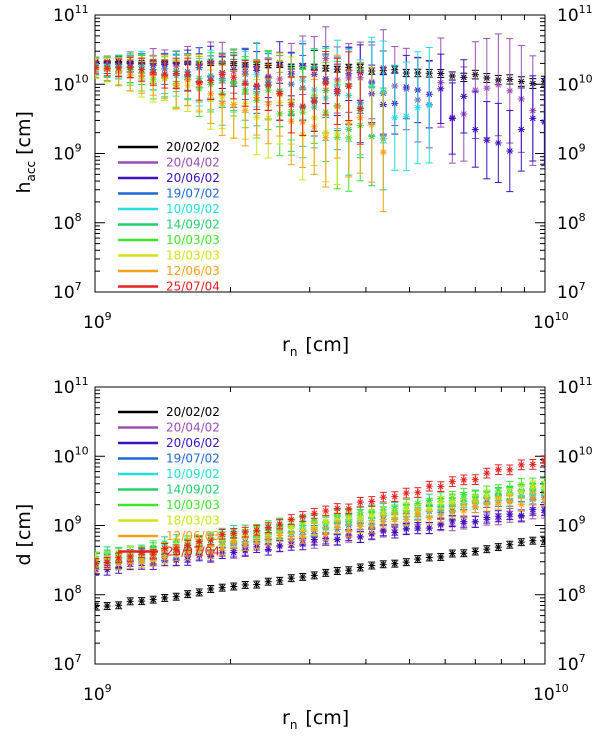 The height and width of the screenshot is (739, 600). What do you see at coordinates (582, 286) in the screenshot?
I see `y-tick-exponent: 7` at bounding box center [582, 286].